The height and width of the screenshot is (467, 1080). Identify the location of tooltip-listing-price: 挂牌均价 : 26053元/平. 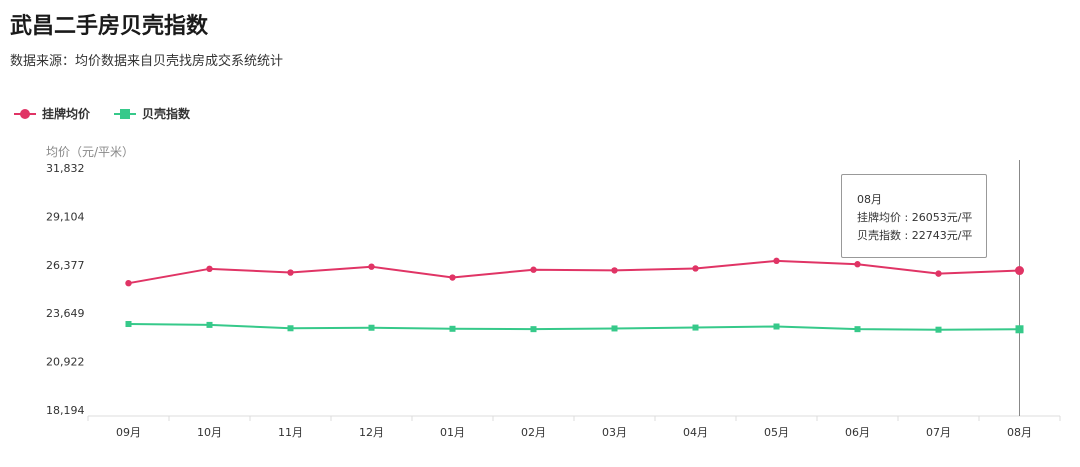
(915, 217).